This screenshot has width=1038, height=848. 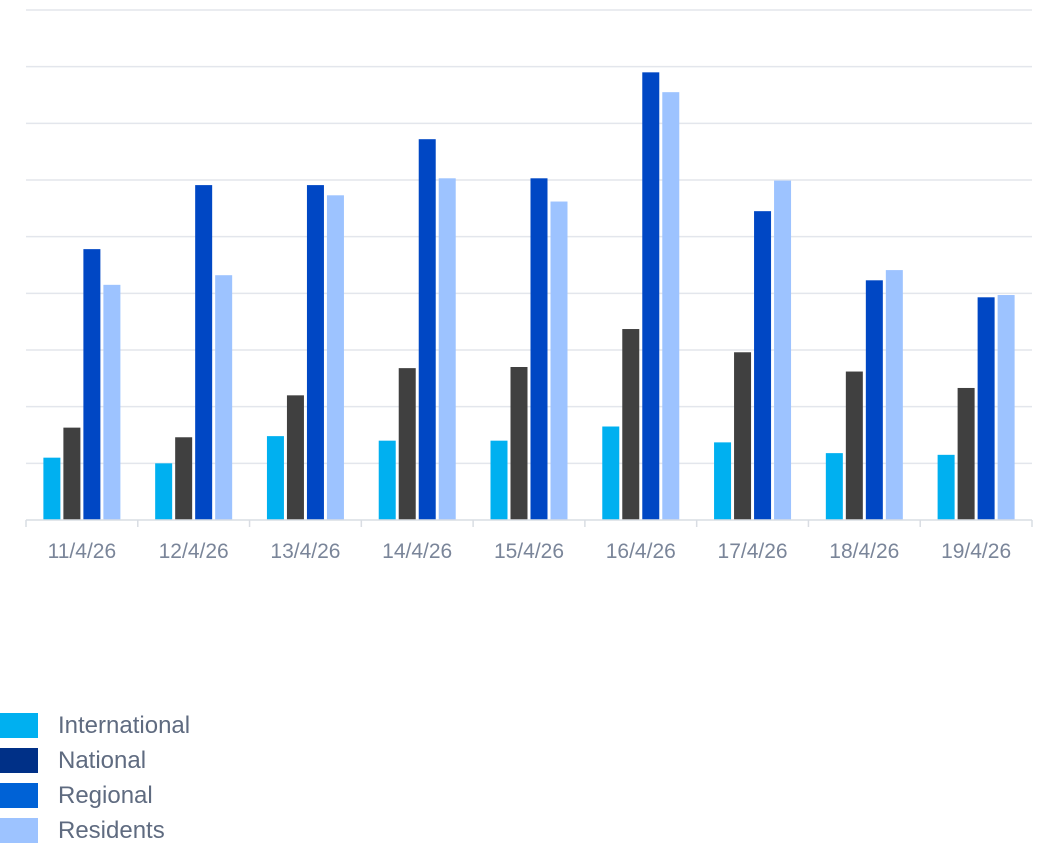 What do you see at coordinates (417, 551) in the screenshot?
I see `x-tick-label: 14/4/26` at bounding box center [417, 551].